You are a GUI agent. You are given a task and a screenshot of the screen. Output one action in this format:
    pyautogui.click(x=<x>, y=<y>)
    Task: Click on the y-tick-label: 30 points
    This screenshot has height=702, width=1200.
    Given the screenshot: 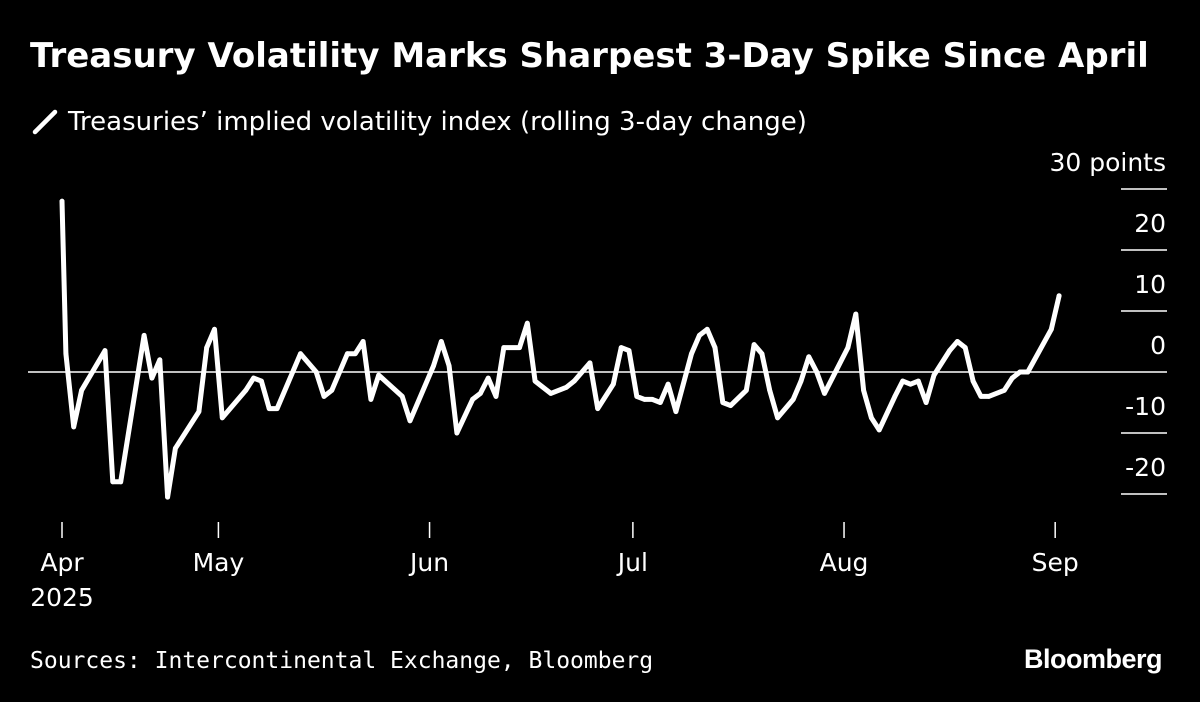 What is the action you would take?
    pyautogui.click(x=1107, y=162)
    